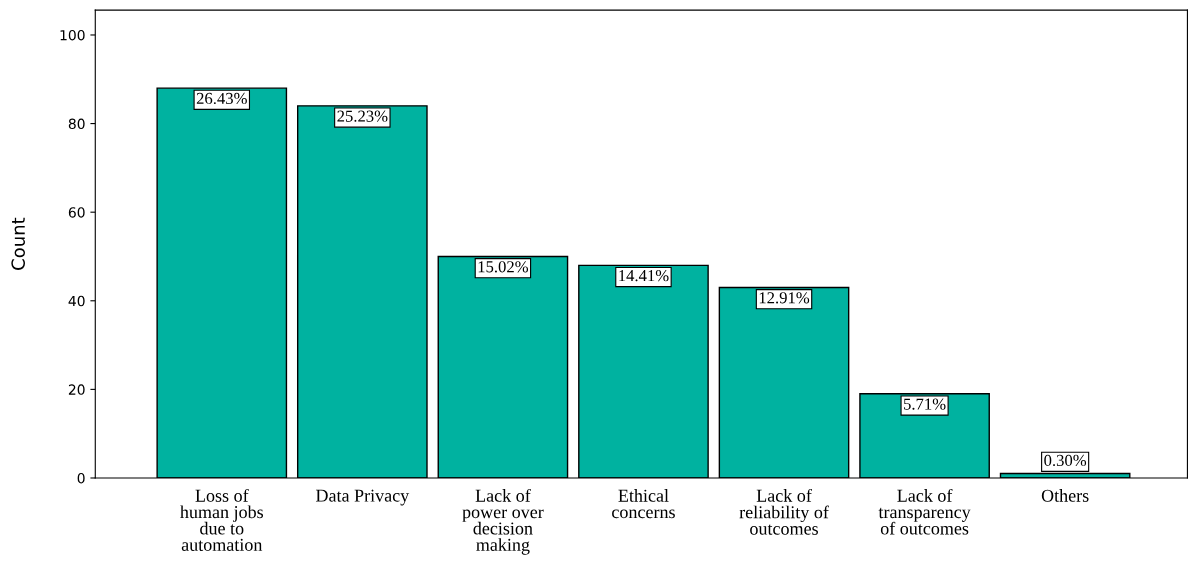  I want to click on annotation: 5.71%, so click(925, 404).